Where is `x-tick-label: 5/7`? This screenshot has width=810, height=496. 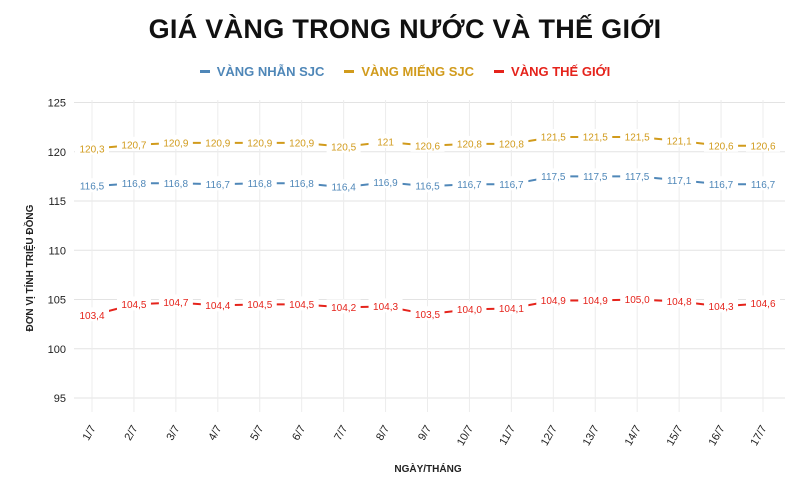 x-tick-label: 5/7 is located at coordinates (257, 433).